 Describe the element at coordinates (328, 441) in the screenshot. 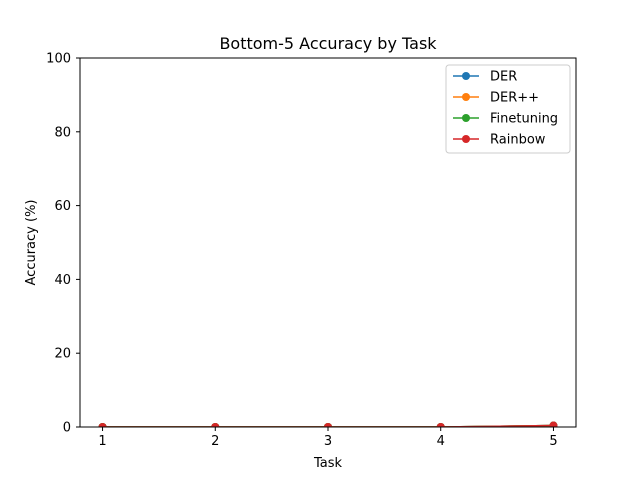

I see `x-tick-label: 3` at that location.